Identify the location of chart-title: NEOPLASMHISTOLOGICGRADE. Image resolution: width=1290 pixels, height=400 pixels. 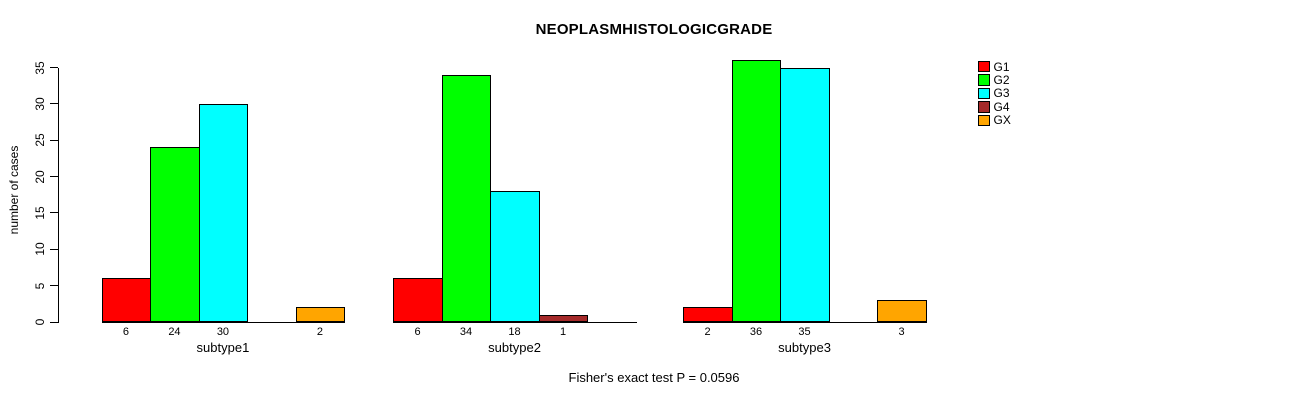
(654, 29).